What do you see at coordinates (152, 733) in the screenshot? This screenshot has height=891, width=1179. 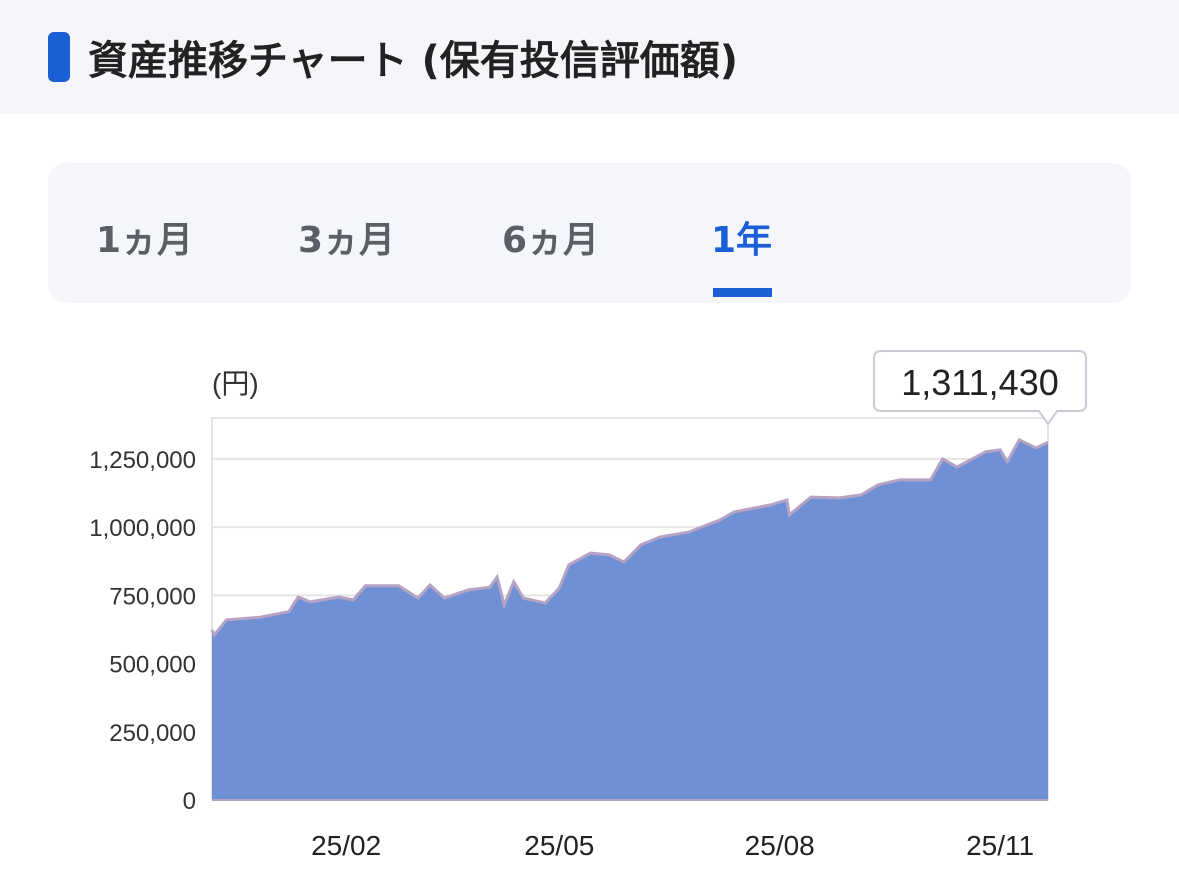 I see `y-tick-label: 250,000` at bounding box center [152, 733].